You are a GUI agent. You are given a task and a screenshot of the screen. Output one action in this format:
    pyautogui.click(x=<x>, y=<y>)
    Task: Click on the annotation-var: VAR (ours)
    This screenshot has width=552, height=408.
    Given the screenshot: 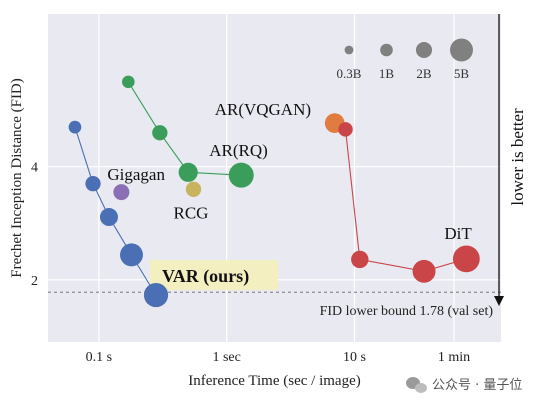 What is the action you would take?
    pyautogui.click(x=205, y=276)
    